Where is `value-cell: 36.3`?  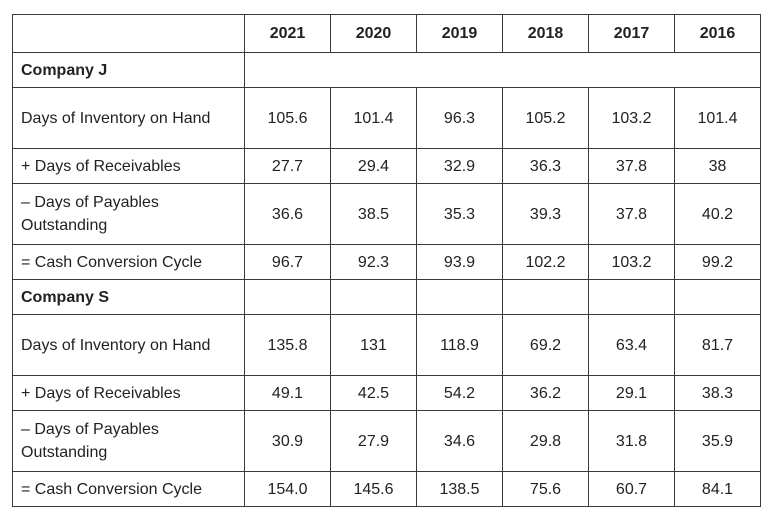
value-cell: 36.3 is located at coordinates (545, 166).